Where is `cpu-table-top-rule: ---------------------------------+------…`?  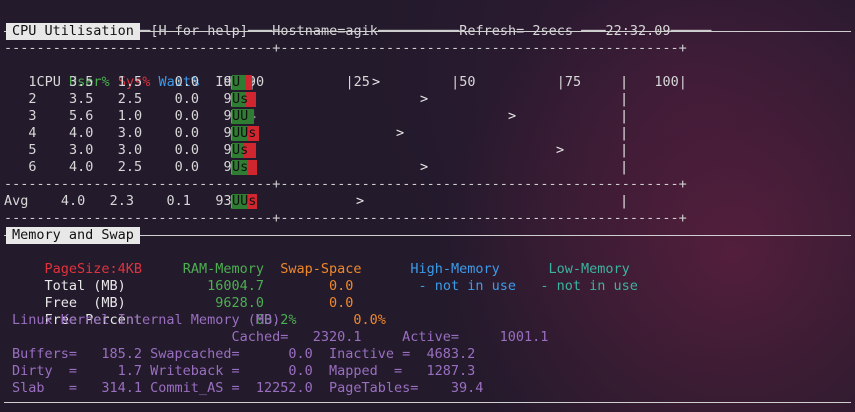
cpu-table-top-rule: ---------------------------------+------… is located at coordinates (345, 48).